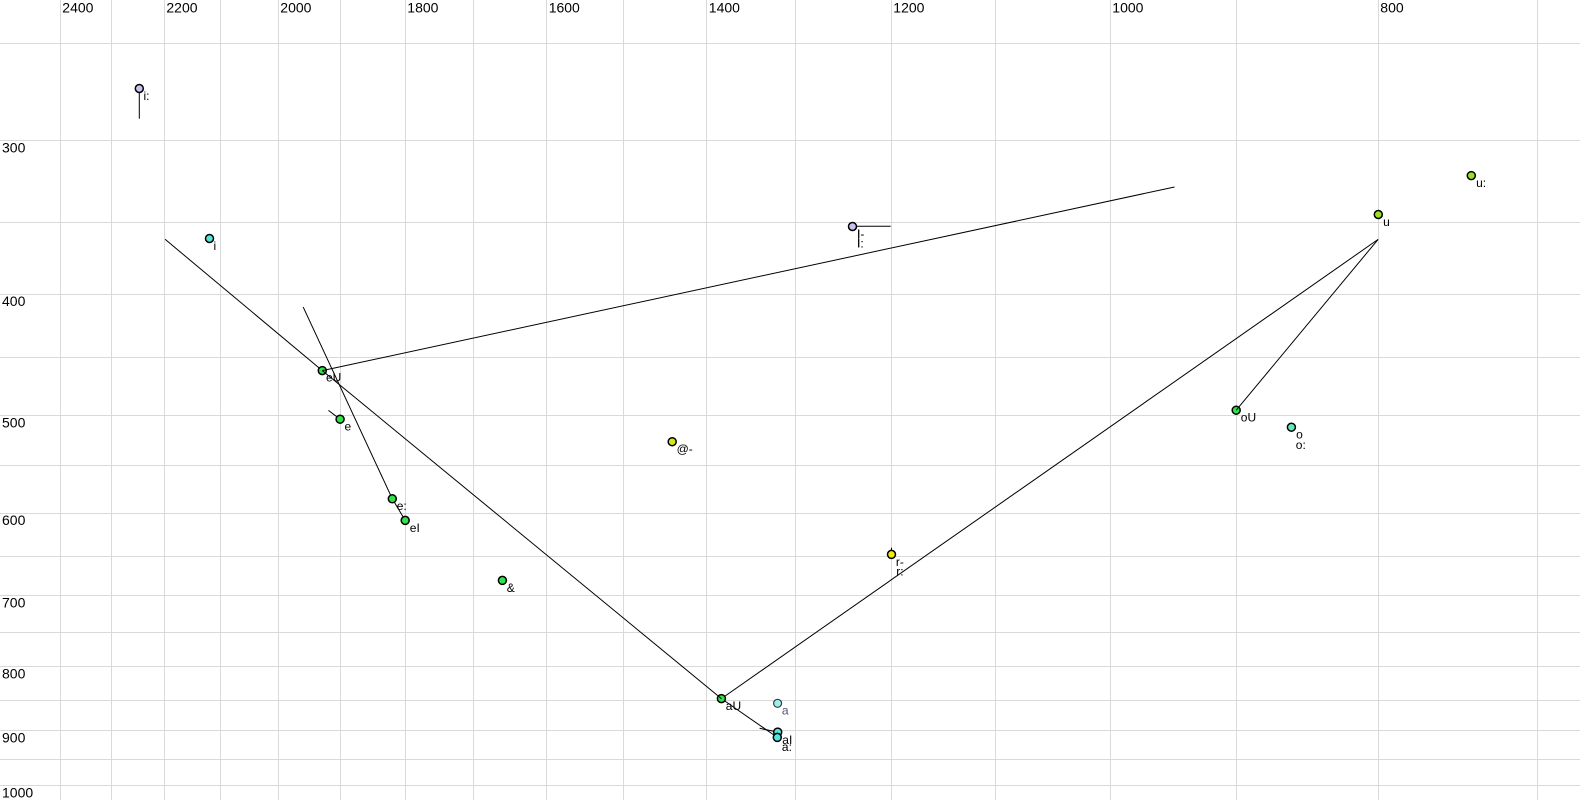 The height and width of the screenshot is (800, 1580). Describe the element at coordinates (333, 378) in the screenshot. I see `svg-text: eU` at that location.